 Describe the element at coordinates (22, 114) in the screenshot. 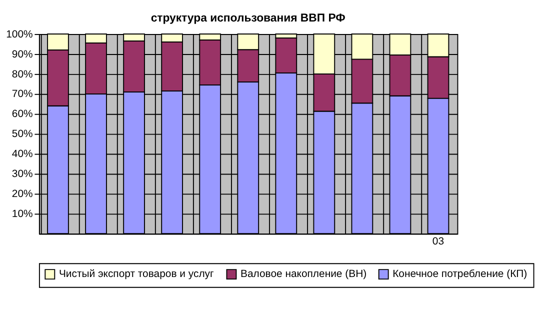

I see `y-tick-label: 60%` at that location.